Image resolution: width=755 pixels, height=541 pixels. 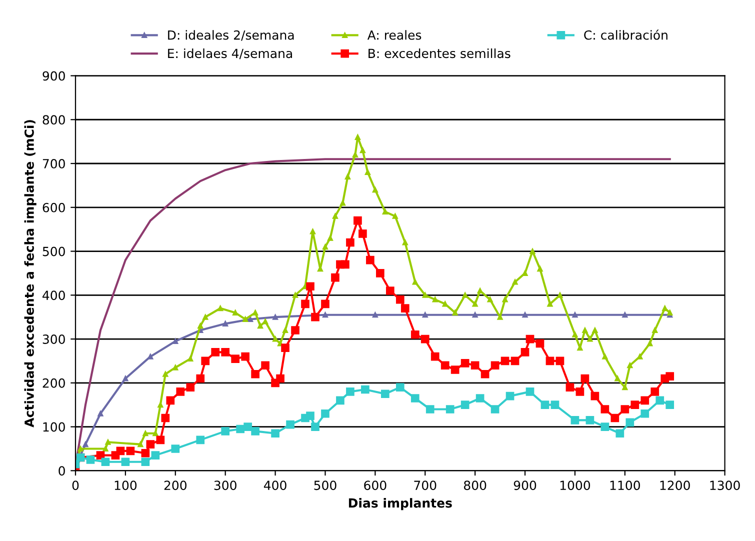 I want to click on x-tick-label: 900, so click(x=525, y=485).